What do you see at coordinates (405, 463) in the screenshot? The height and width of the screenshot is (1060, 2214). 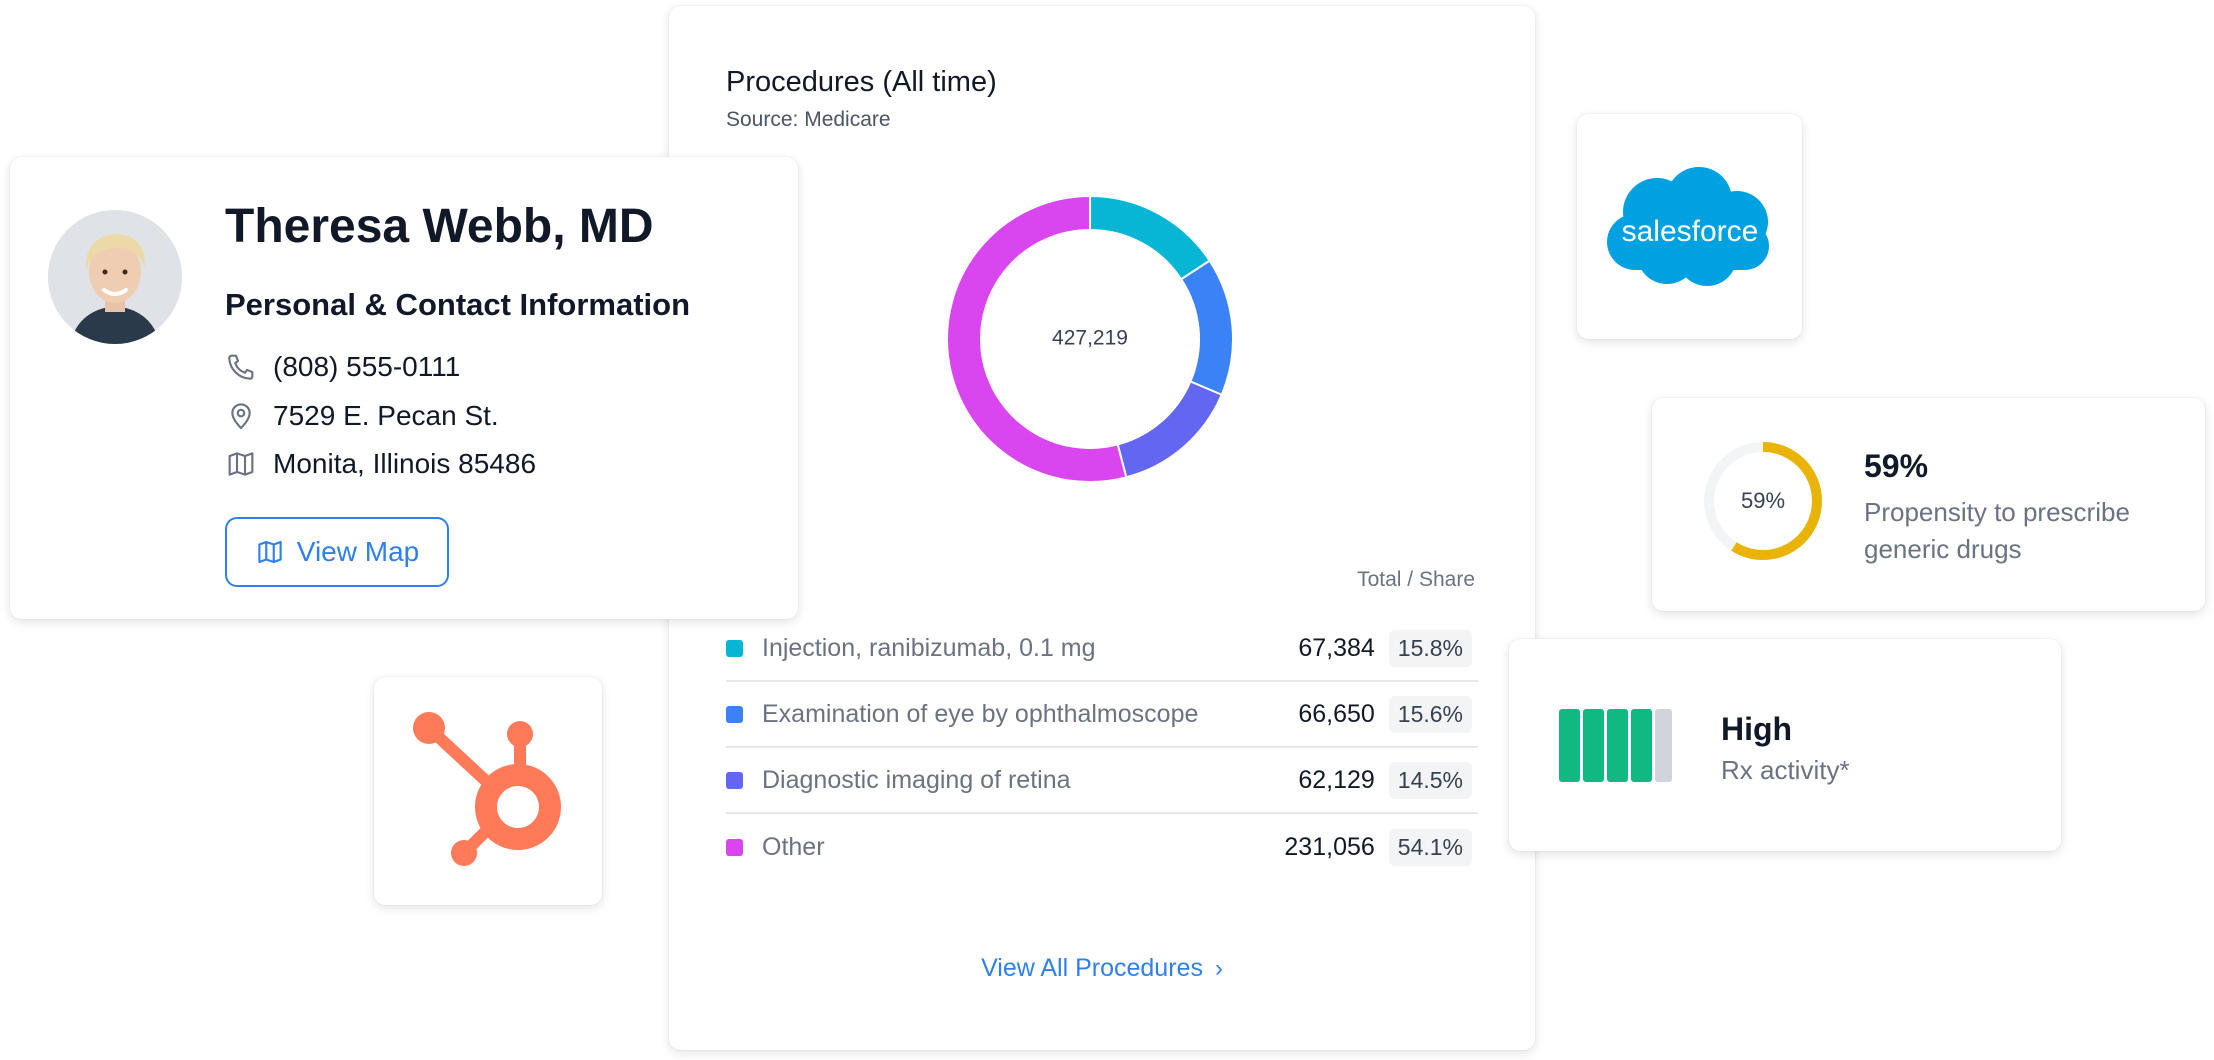 I see `city-state-zip: Monita, Illinois 85486` at bounding box center [405, 463].